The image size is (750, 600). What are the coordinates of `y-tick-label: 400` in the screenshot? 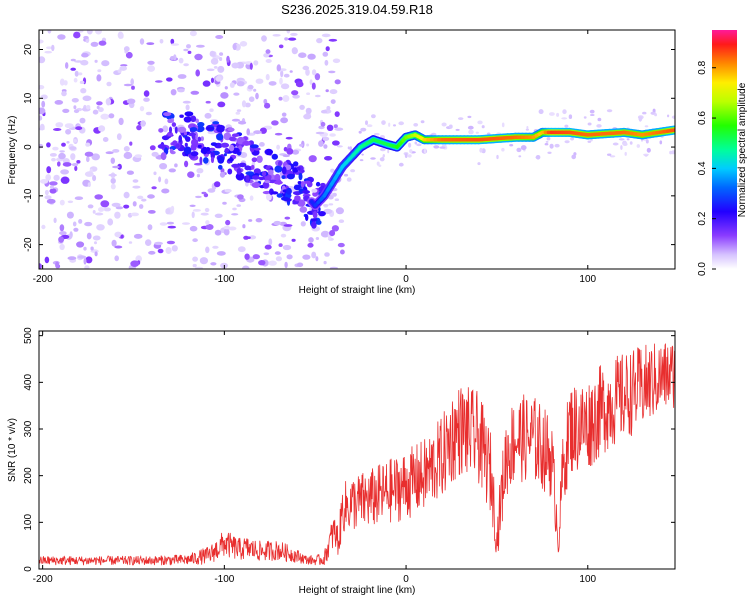 It's located at (28, 382).